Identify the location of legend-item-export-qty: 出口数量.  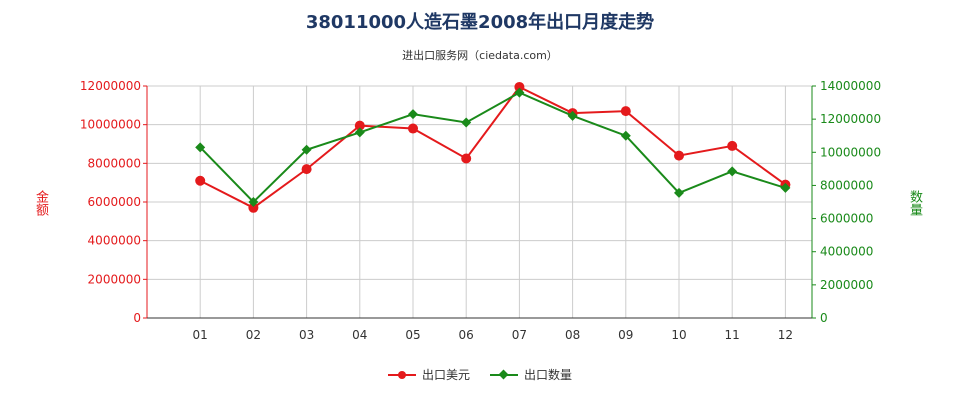
(531, 374).